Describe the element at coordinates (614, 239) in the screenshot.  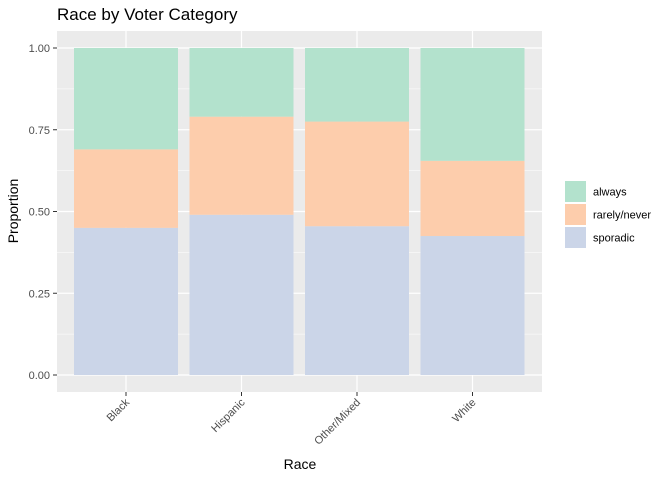
I see `legend-label: sporadic` at that location.